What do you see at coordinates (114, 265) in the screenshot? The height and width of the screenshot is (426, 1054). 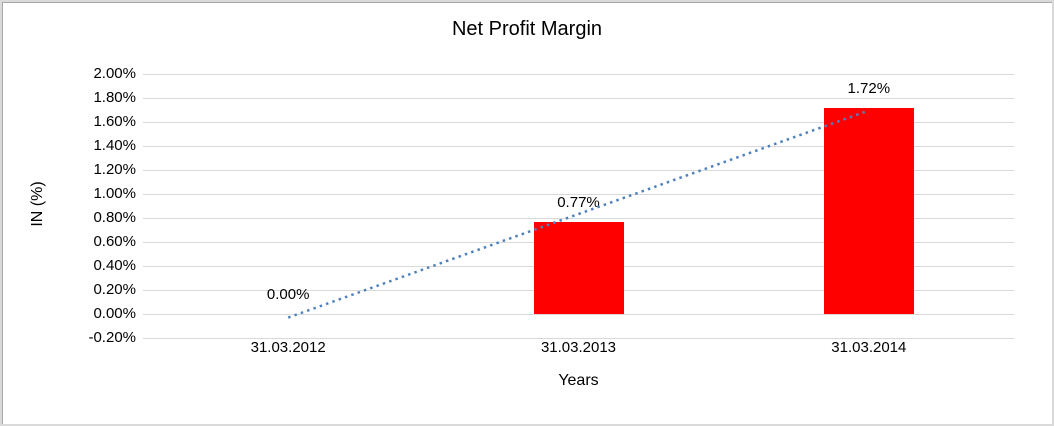 I see `y-axis-tick-label: 0.40%` at bounding box center [114, 265].